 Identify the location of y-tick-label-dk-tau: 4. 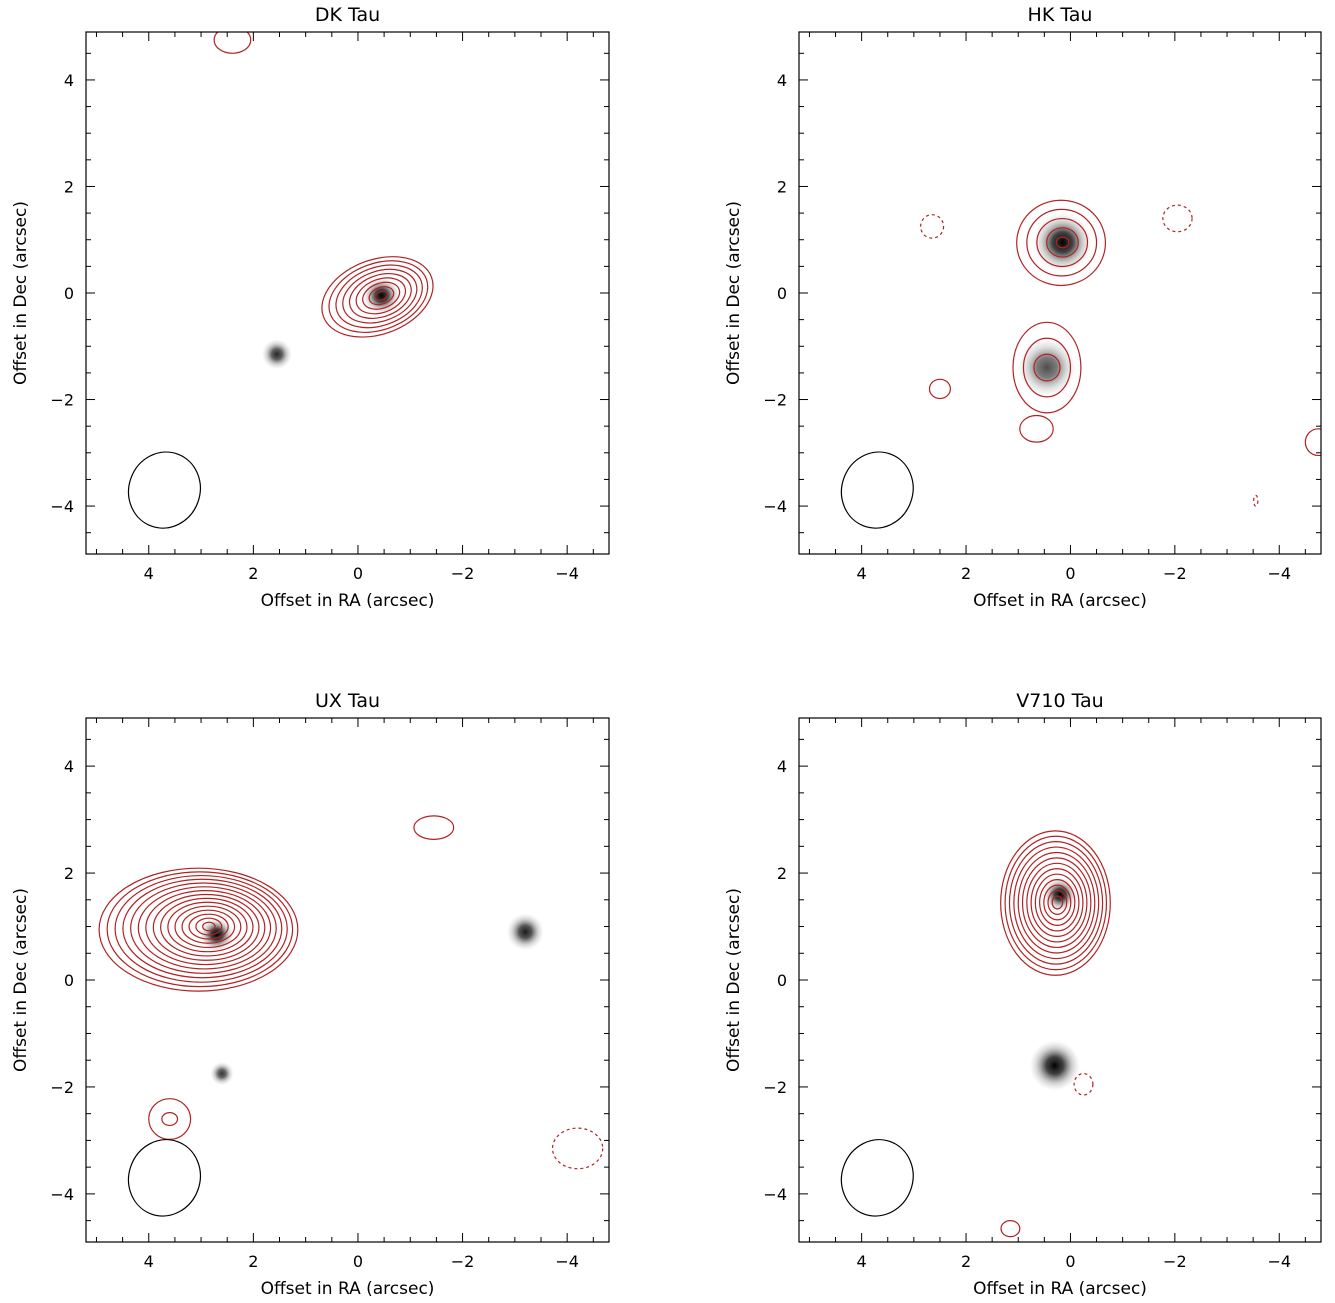
(69, 80).